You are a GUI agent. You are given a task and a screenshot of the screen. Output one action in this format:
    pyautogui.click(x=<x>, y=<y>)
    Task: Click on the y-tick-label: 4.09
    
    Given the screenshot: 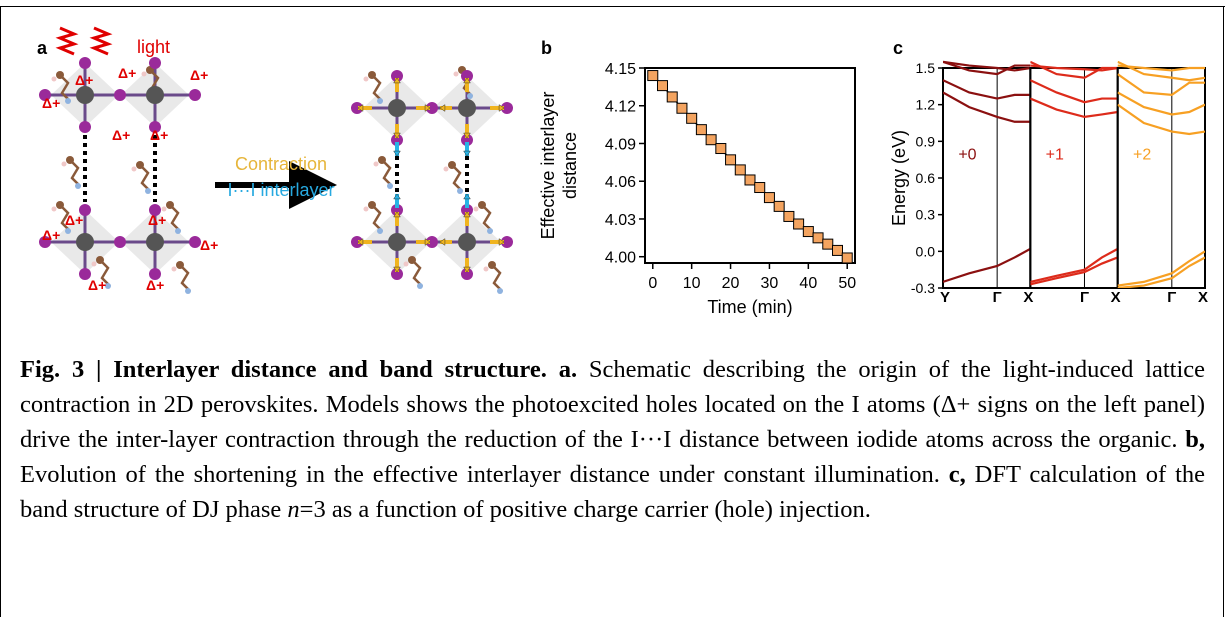 What is the action you would take?
    pyautogui.click(x=620, y=144)
    